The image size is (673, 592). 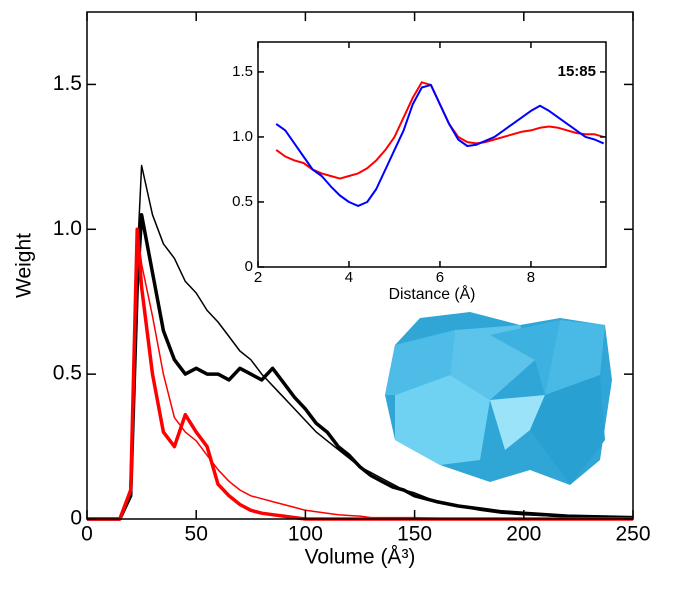 What do you see at coordinates (632, 533) in the screenshot?
I see `x-tick-label: 250` at bounding box center [632, 533].